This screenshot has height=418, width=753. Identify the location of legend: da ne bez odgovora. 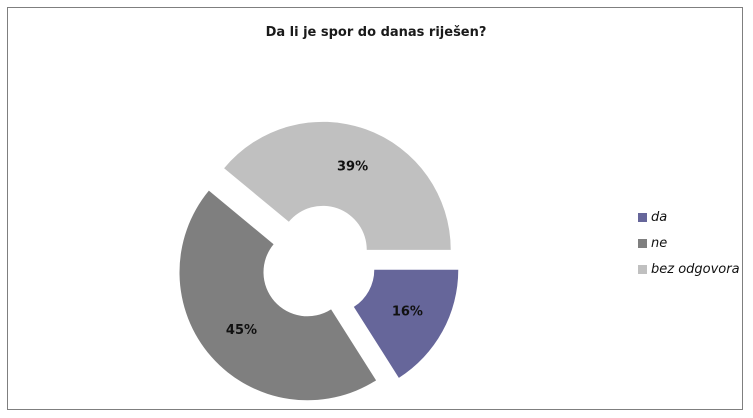
(689, 243).